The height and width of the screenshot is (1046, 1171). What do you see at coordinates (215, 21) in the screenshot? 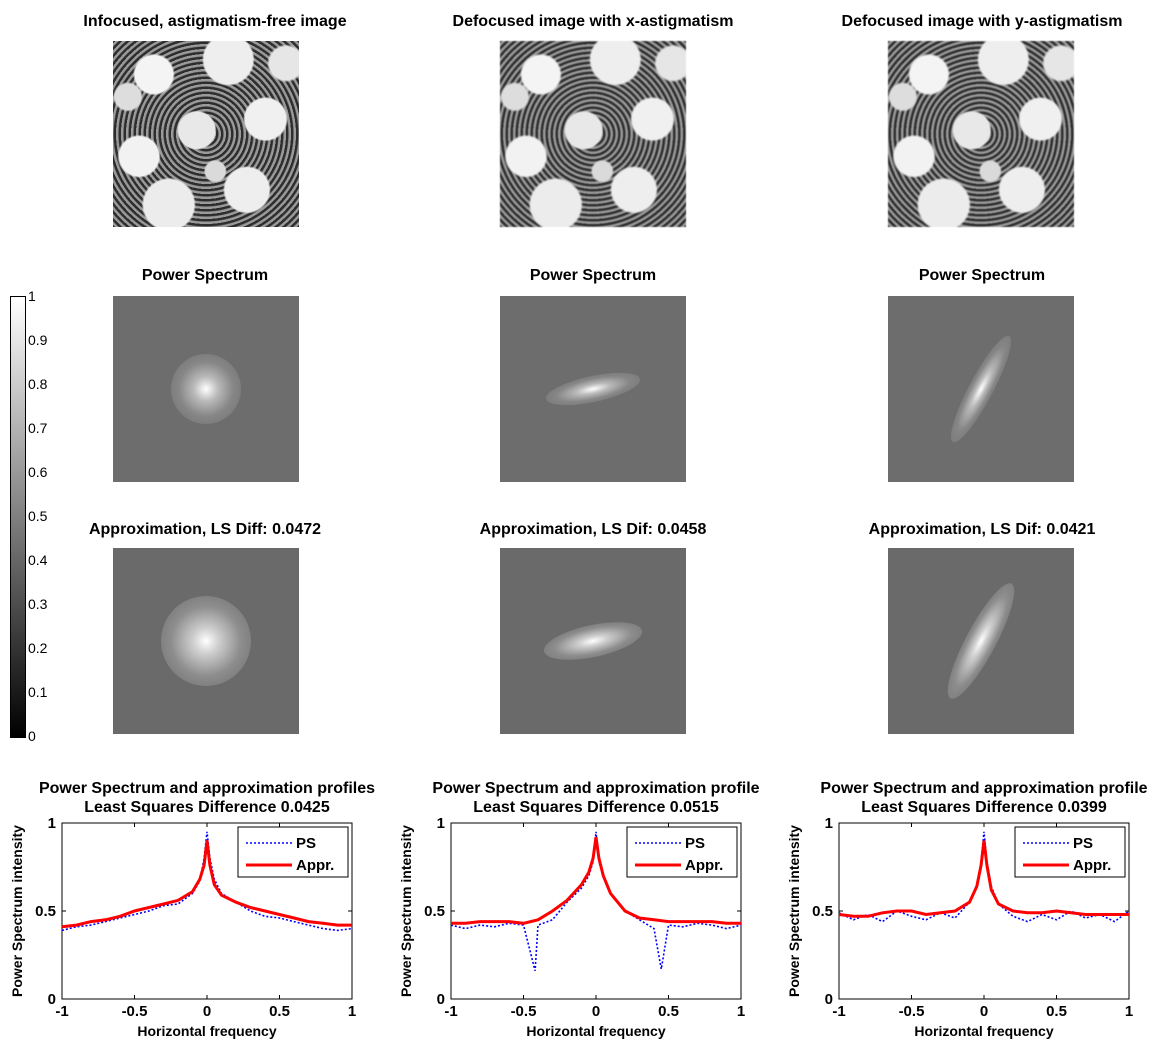
I see `image-title-infocused: Infocused, astigmatism-free image` at bounding box center [215, 21].